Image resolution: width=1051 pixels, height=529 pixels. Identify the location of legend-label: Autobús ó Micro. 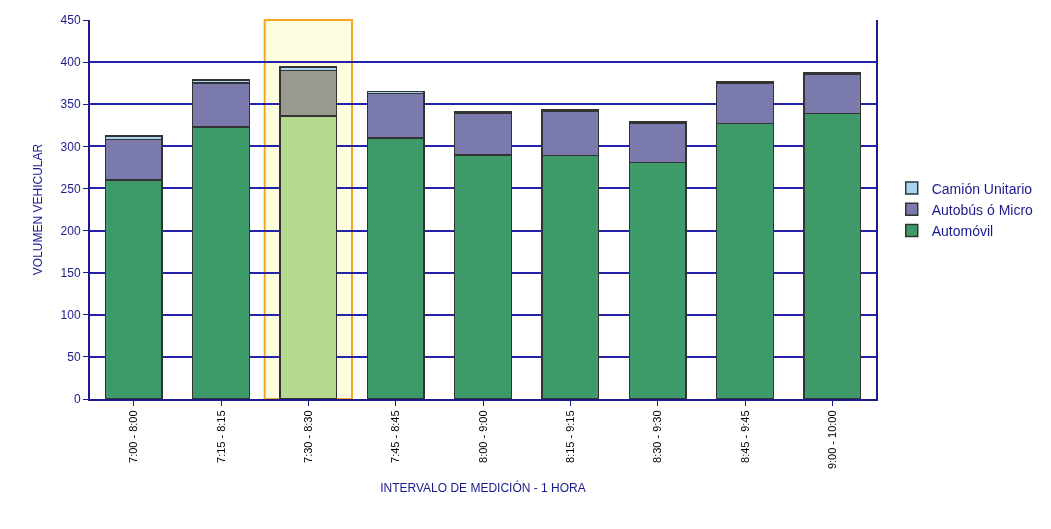
(982, 209).